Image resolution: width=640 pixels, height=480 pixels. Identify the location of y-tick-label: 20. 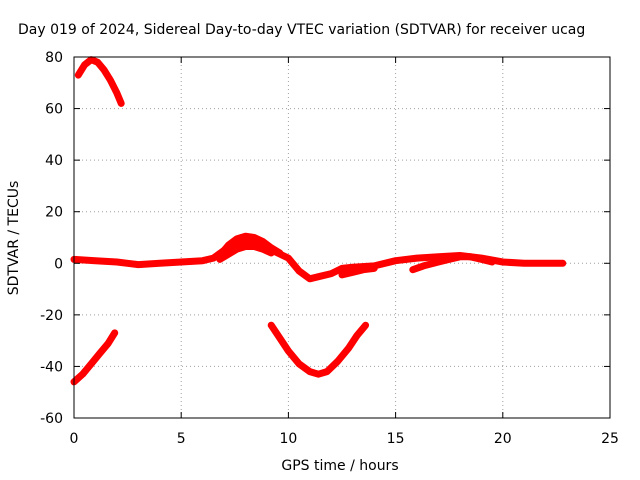
(54, 213).